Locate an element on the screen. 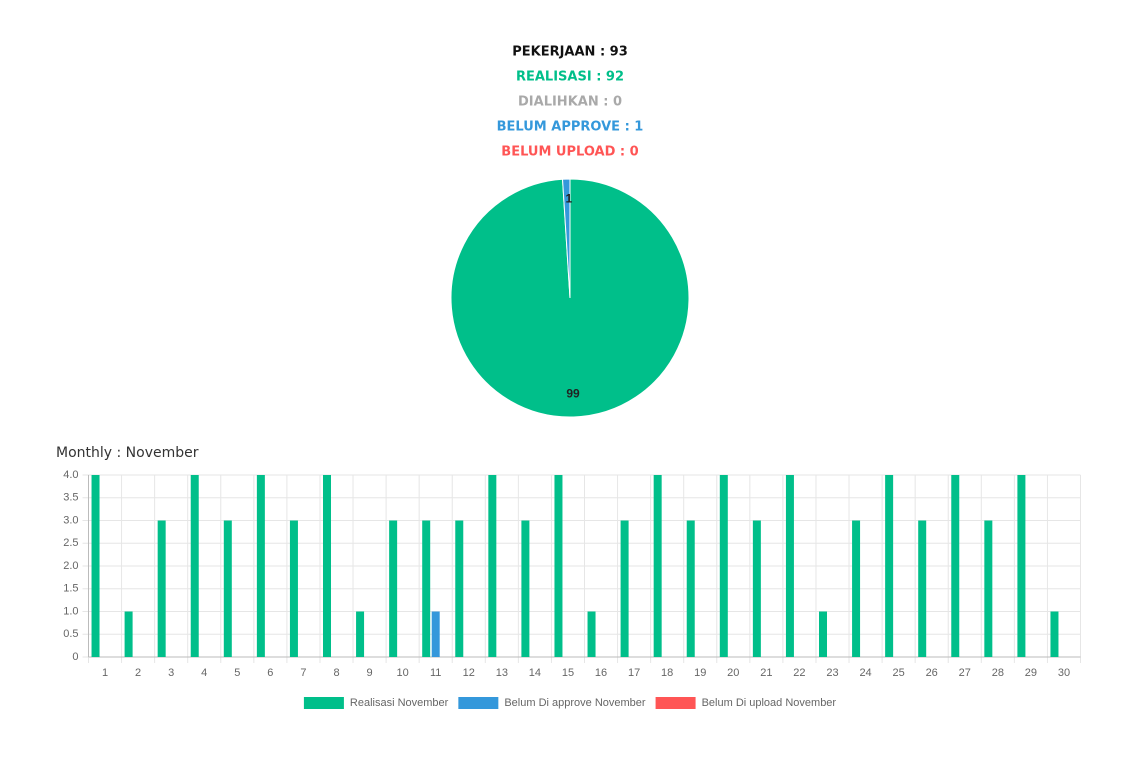  x-tick-label: 15 is located at coordinates (568, 673).